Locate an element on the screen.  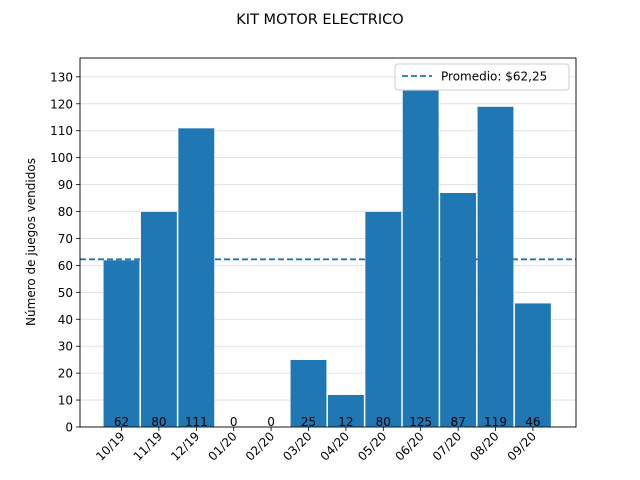
x-tick-label: 09/20 is located at coordinates (522, 446).